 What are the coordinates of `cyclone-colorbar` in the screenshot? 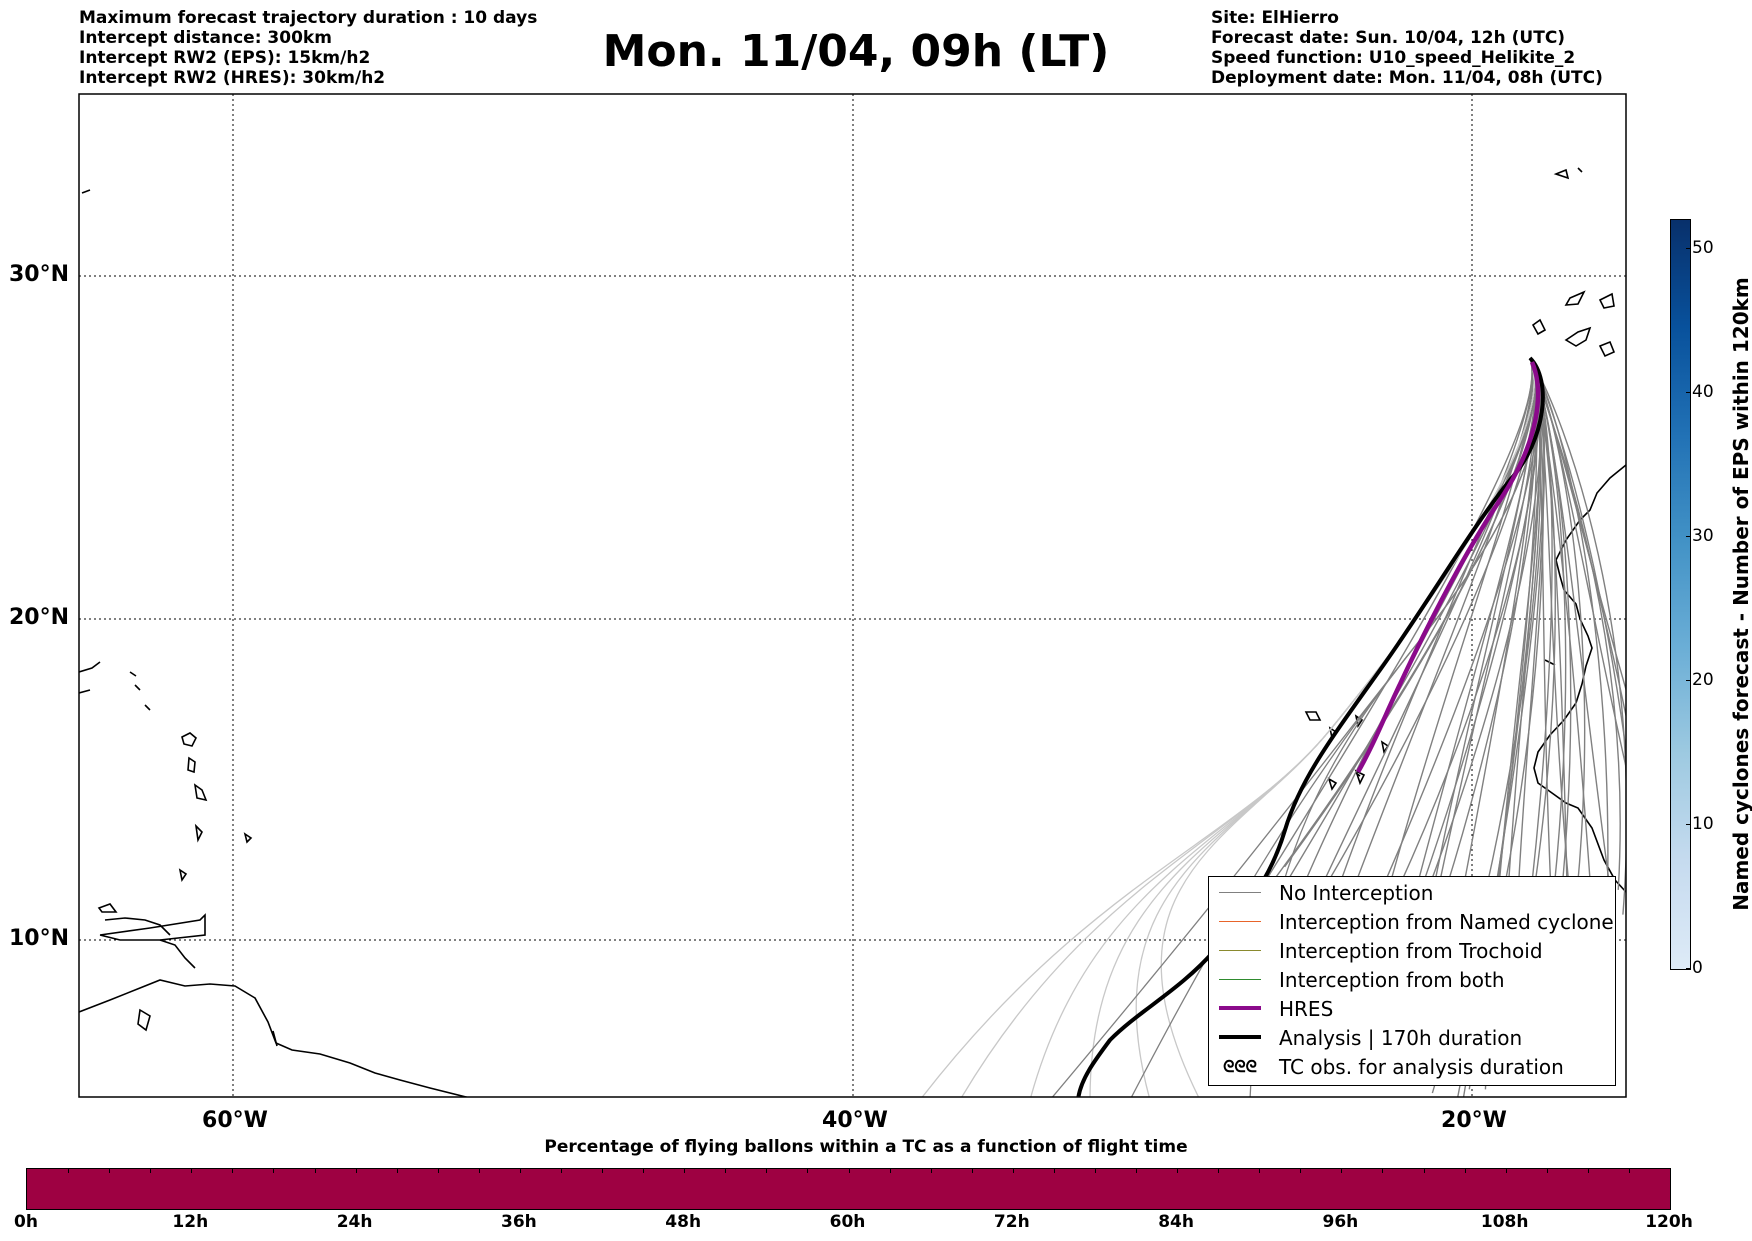 It's located at (1680, 594).